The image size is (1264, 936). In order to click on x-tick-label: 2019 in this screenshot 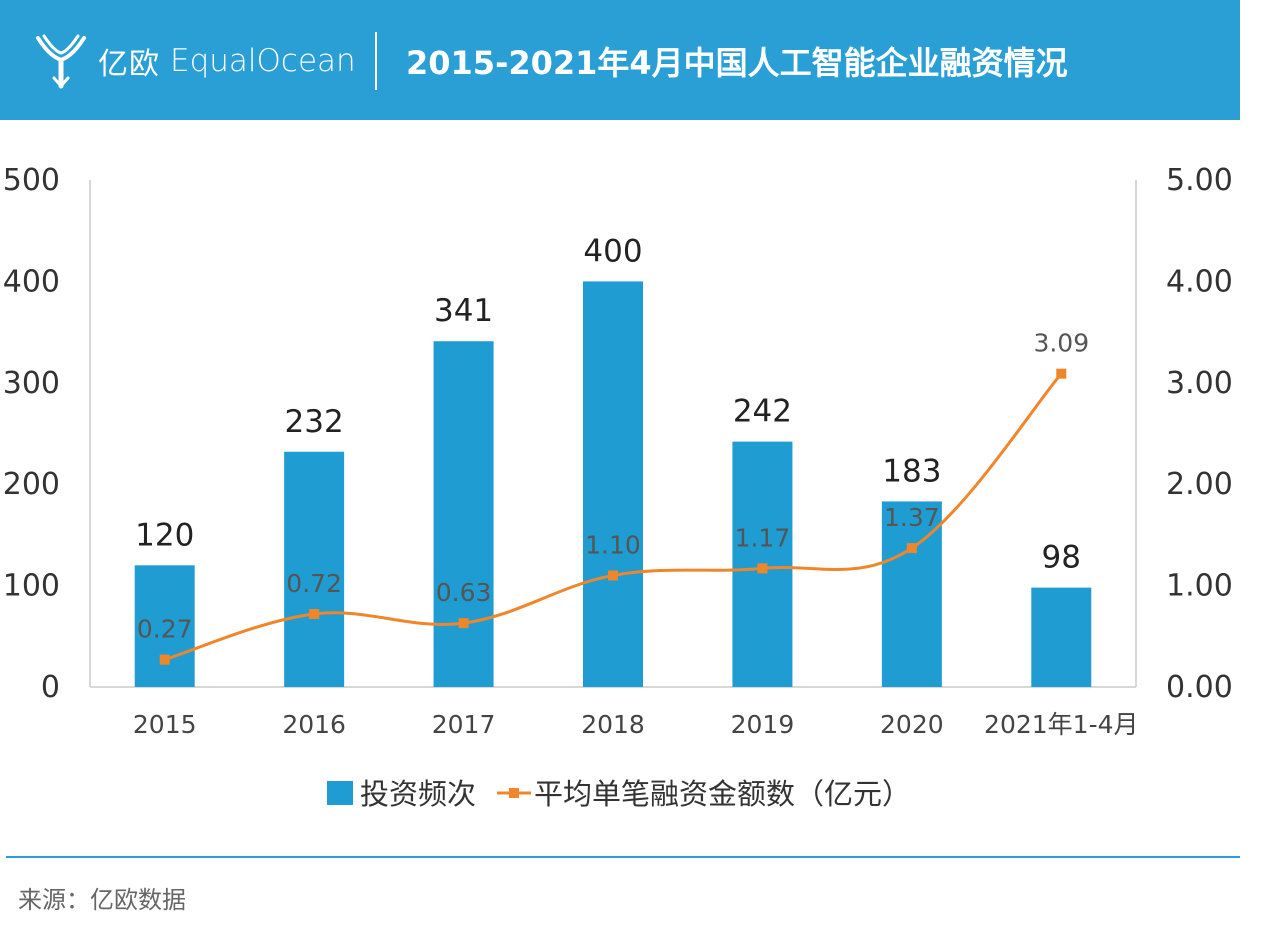, I will do `click(763, 724)`.